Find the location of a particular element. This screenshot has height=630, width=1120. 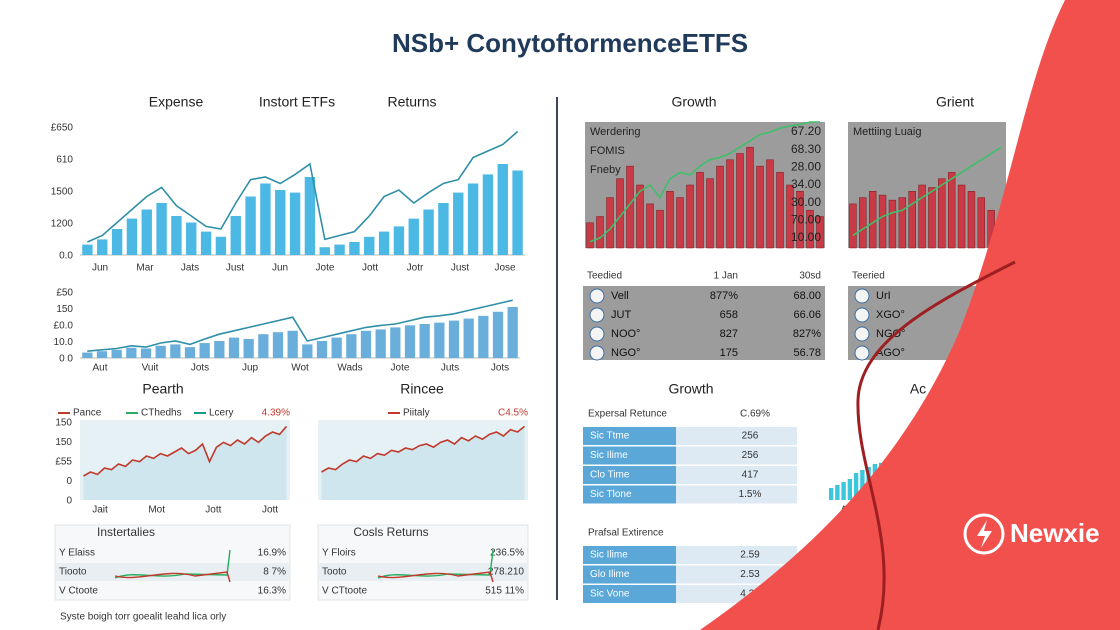

y-tick-label: 0 is located at coordinates (69, 481).